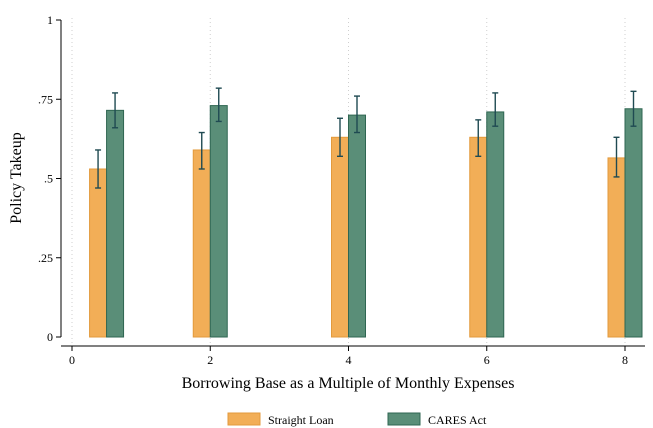 Image resolution: width=653 pixels, height=428 pixels. I want to click on x-tick-label: 4, so click(349, 360).